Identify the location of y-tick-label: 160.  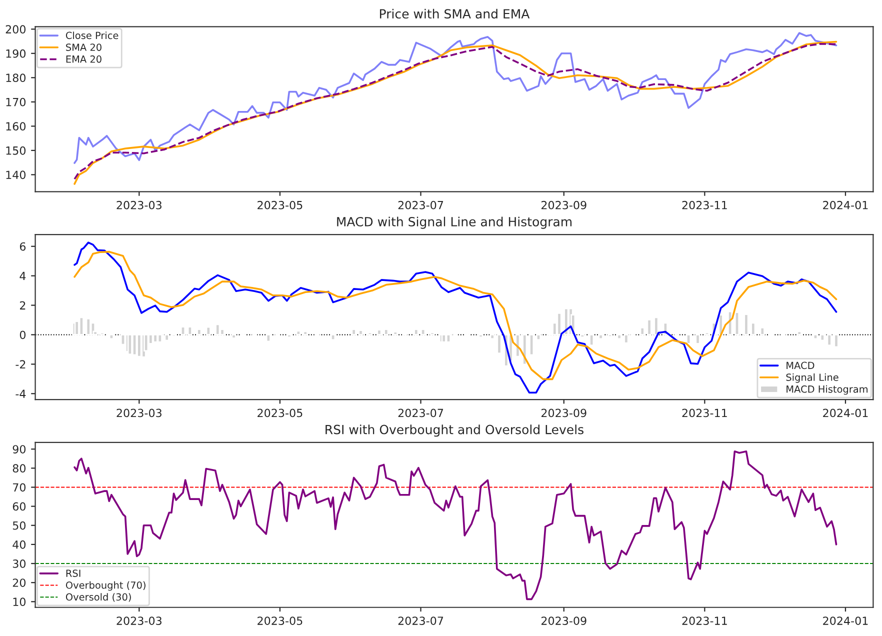
(16, 126).